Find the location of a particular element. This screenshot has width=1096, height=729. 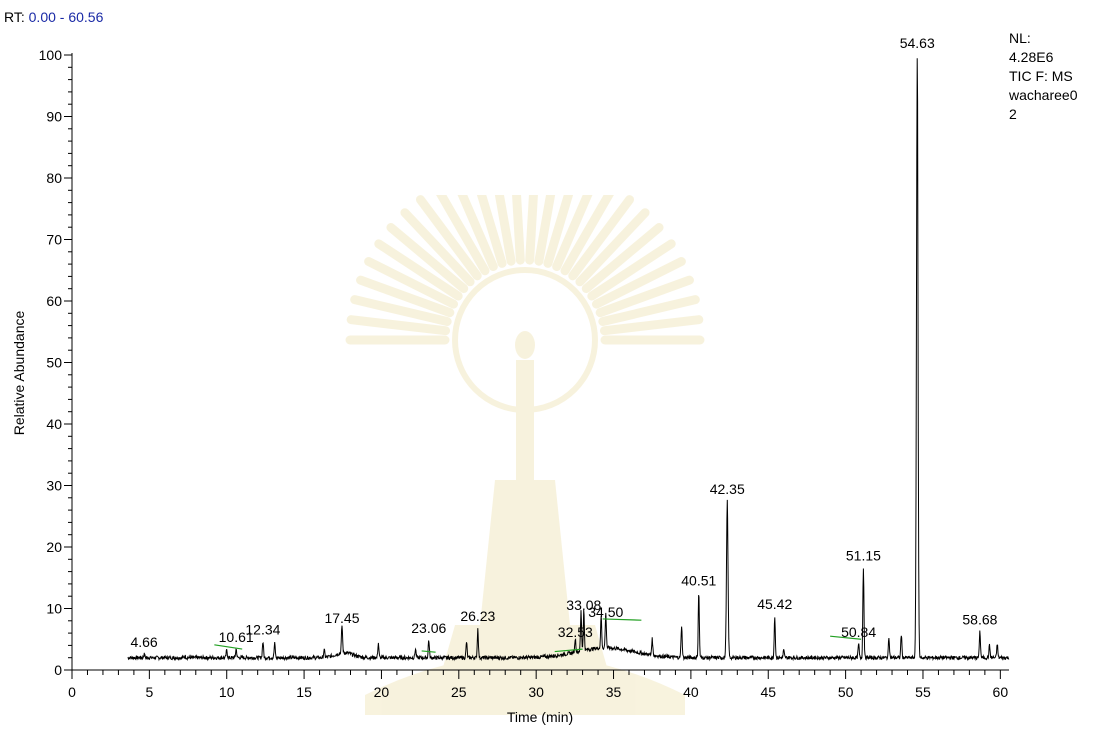

x-tick-label: 5 is located at coordinates (149, 692).